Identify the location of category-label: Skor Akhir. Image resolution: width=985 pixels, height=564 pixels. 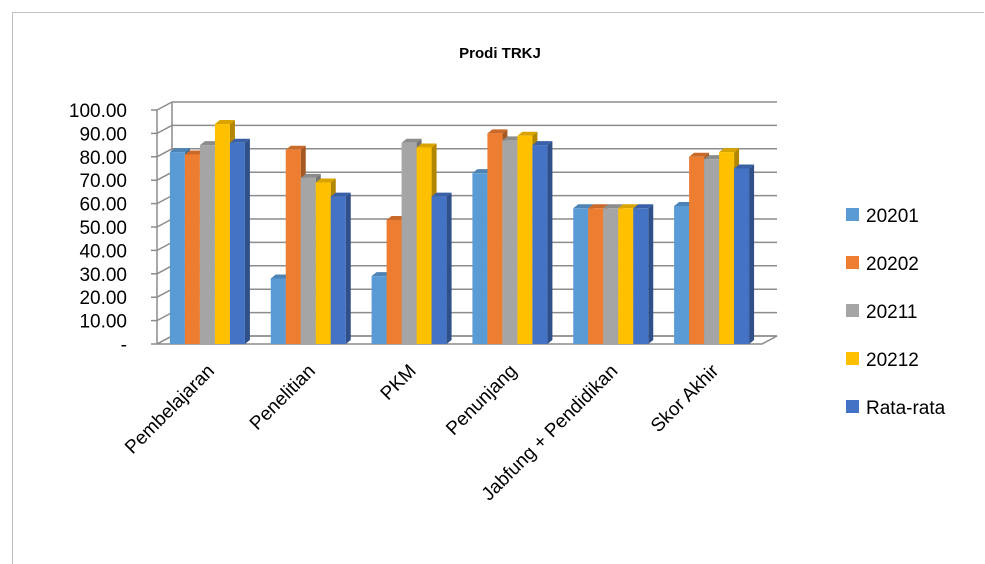
(685, 398).